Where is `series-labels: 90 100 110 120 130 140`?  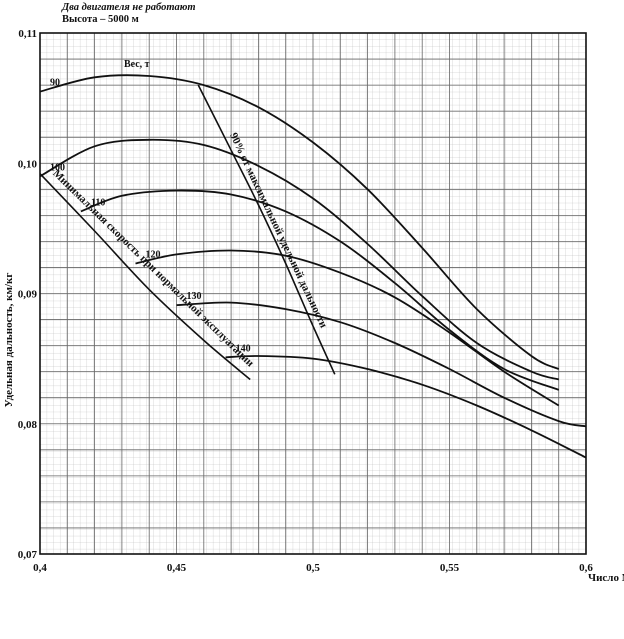
series-labels: 90 100 110 120 130 140 is located at coordinates (150, 216).